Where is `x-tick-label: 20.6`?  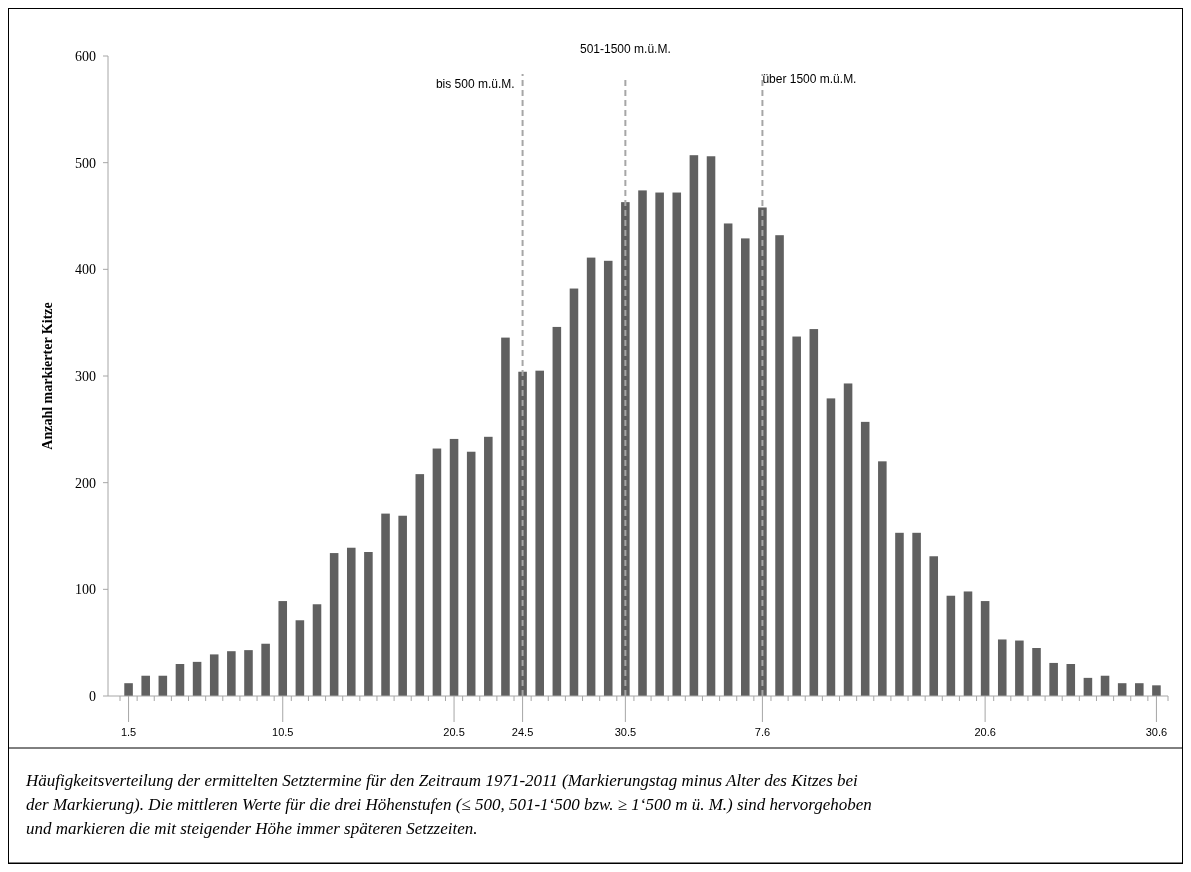
x-tick-label: 20.6 is located at coordinates (985, 732).